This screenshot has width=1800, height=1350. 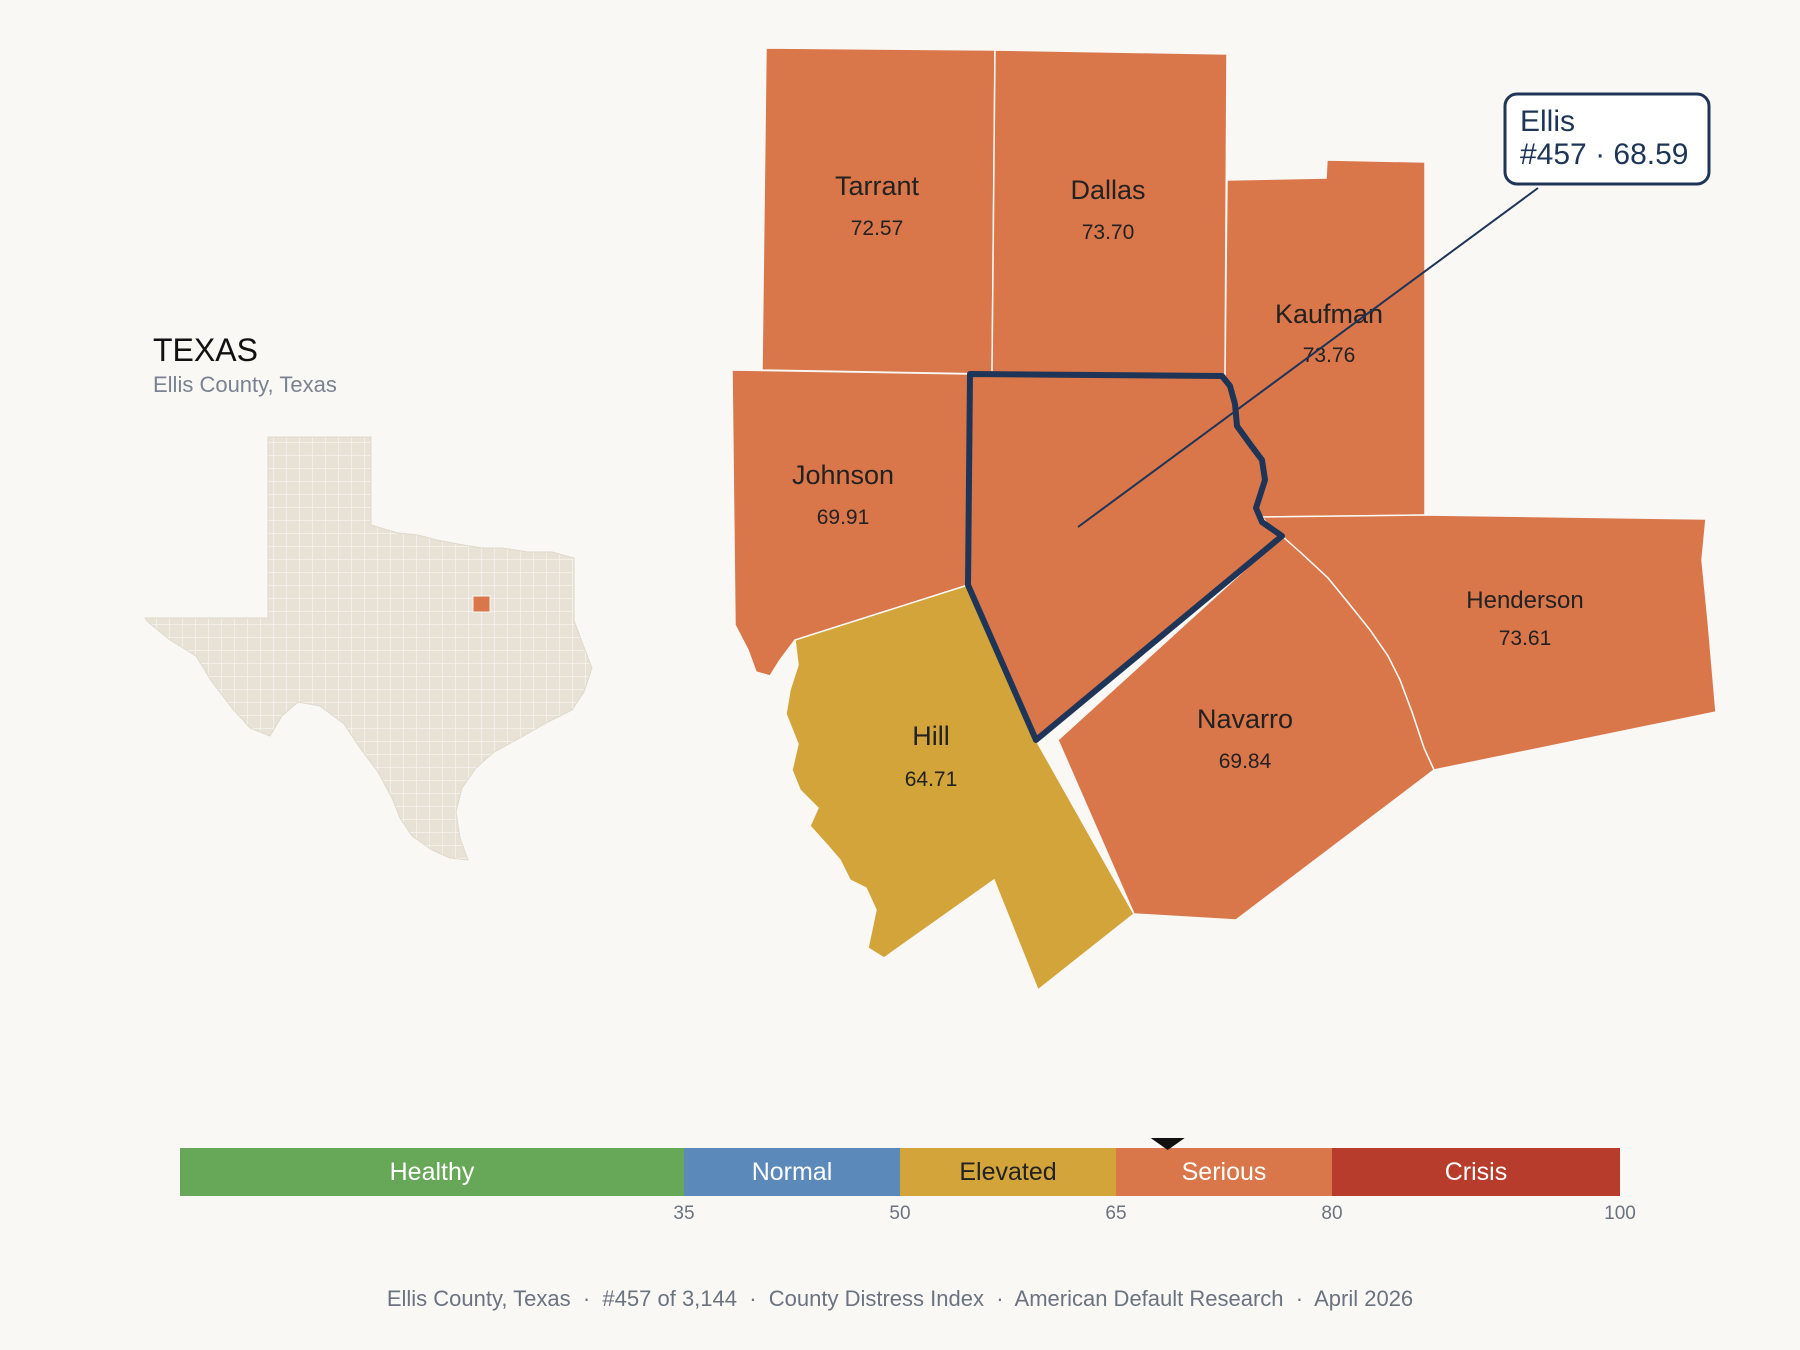 I want to click on texas-inset: TEXAS Ellis County, Texas, so click(x=368, y=596).